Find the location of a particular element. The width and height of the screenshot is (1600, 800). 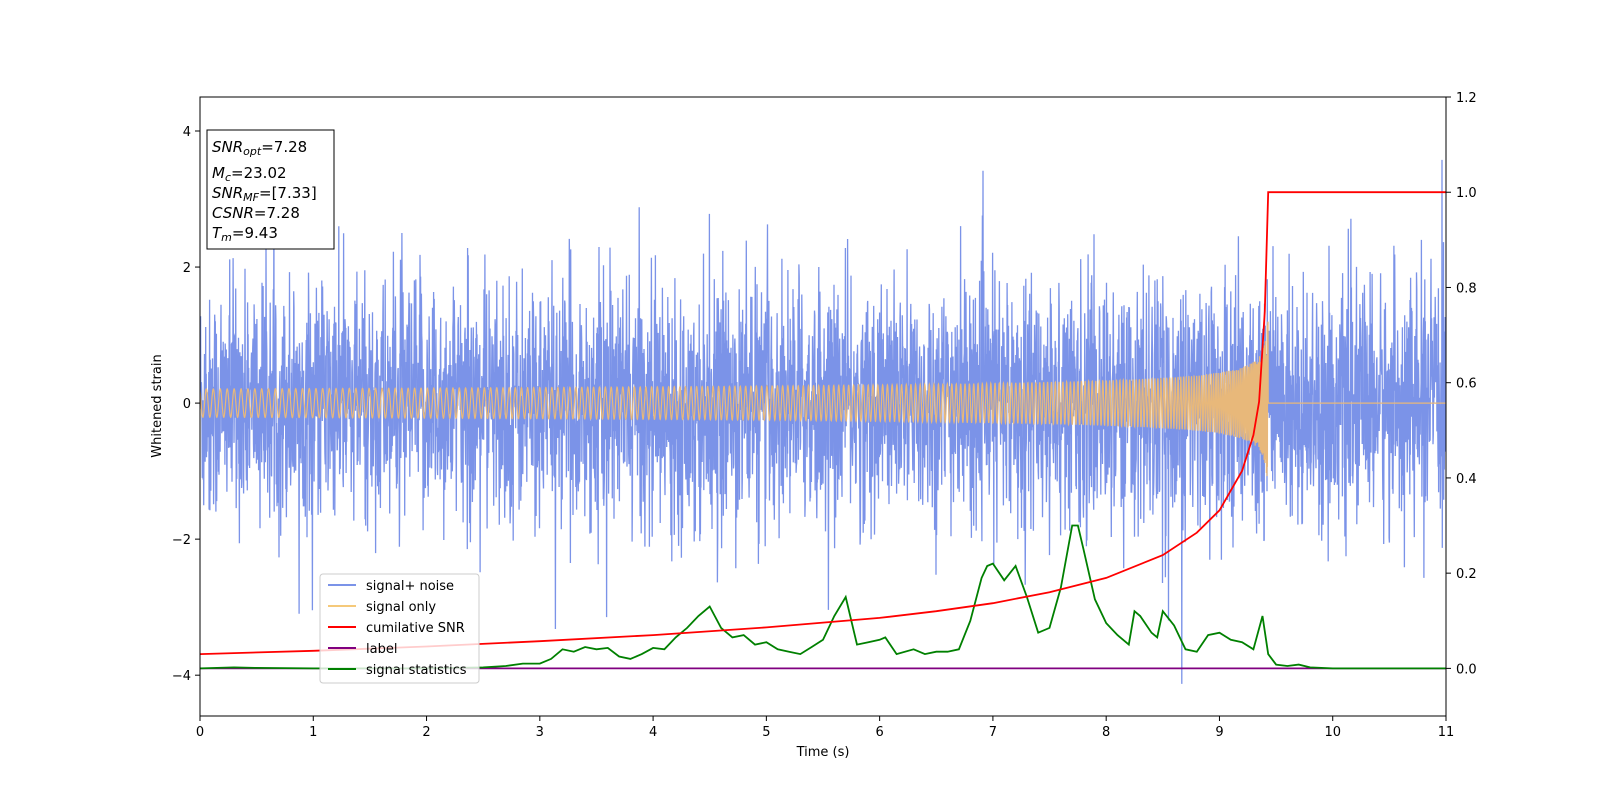

y-left-tick-label: 2 is located at coordinates (187, 268).